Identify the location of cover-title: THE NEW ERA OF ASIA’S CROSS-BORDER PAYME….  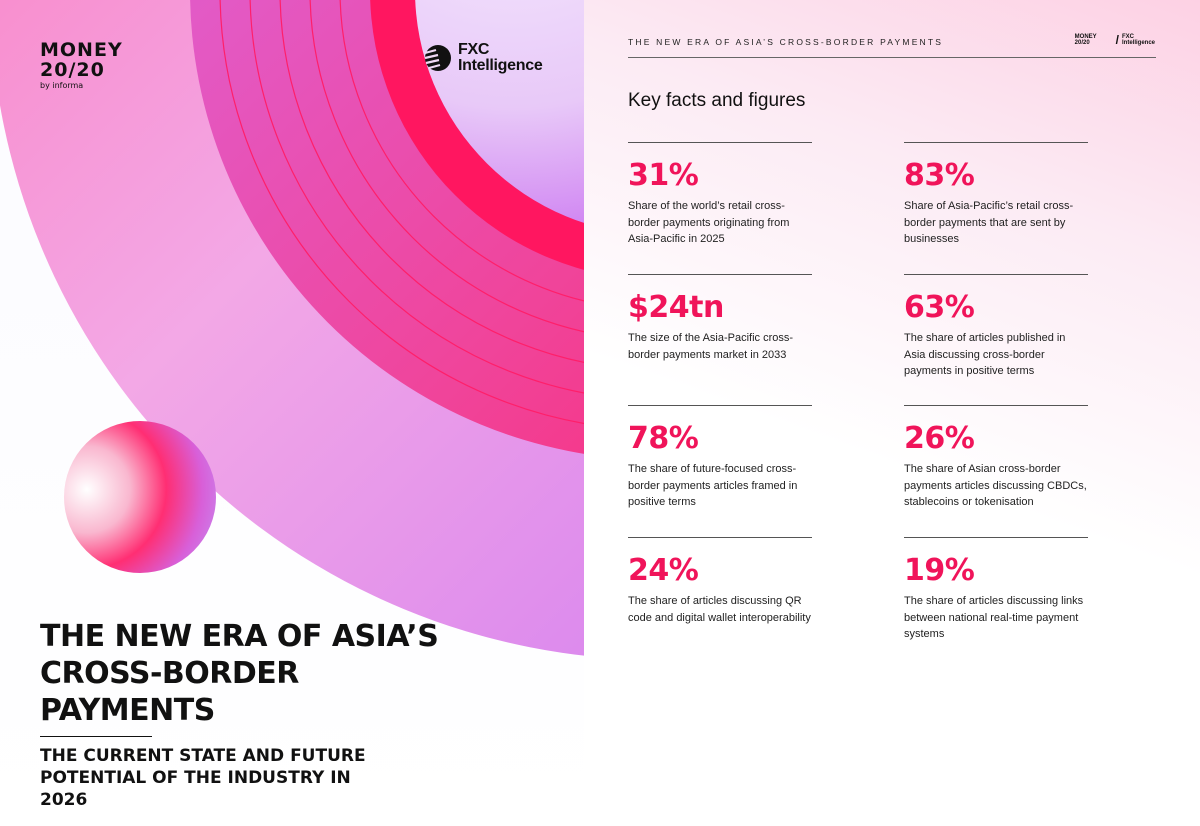
(239, 673).